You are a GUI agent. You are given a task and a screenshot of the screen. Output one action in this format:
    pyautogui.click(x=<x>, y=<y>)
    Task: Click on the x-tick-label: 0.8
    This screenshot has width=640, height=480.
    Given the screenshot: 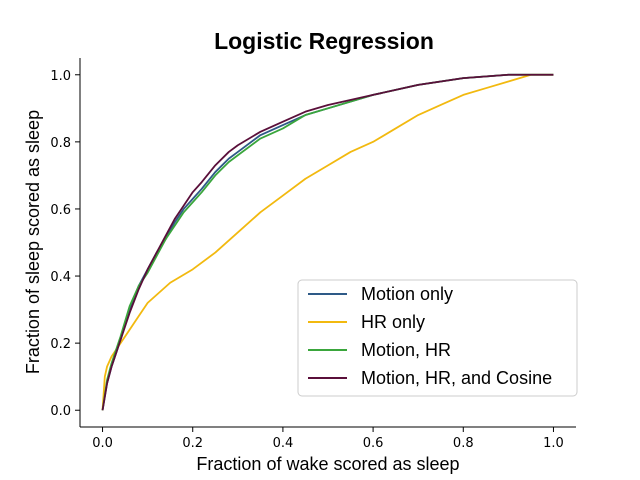 What is the action you would take?
    pyautogui.click(x=463, y=443)
    